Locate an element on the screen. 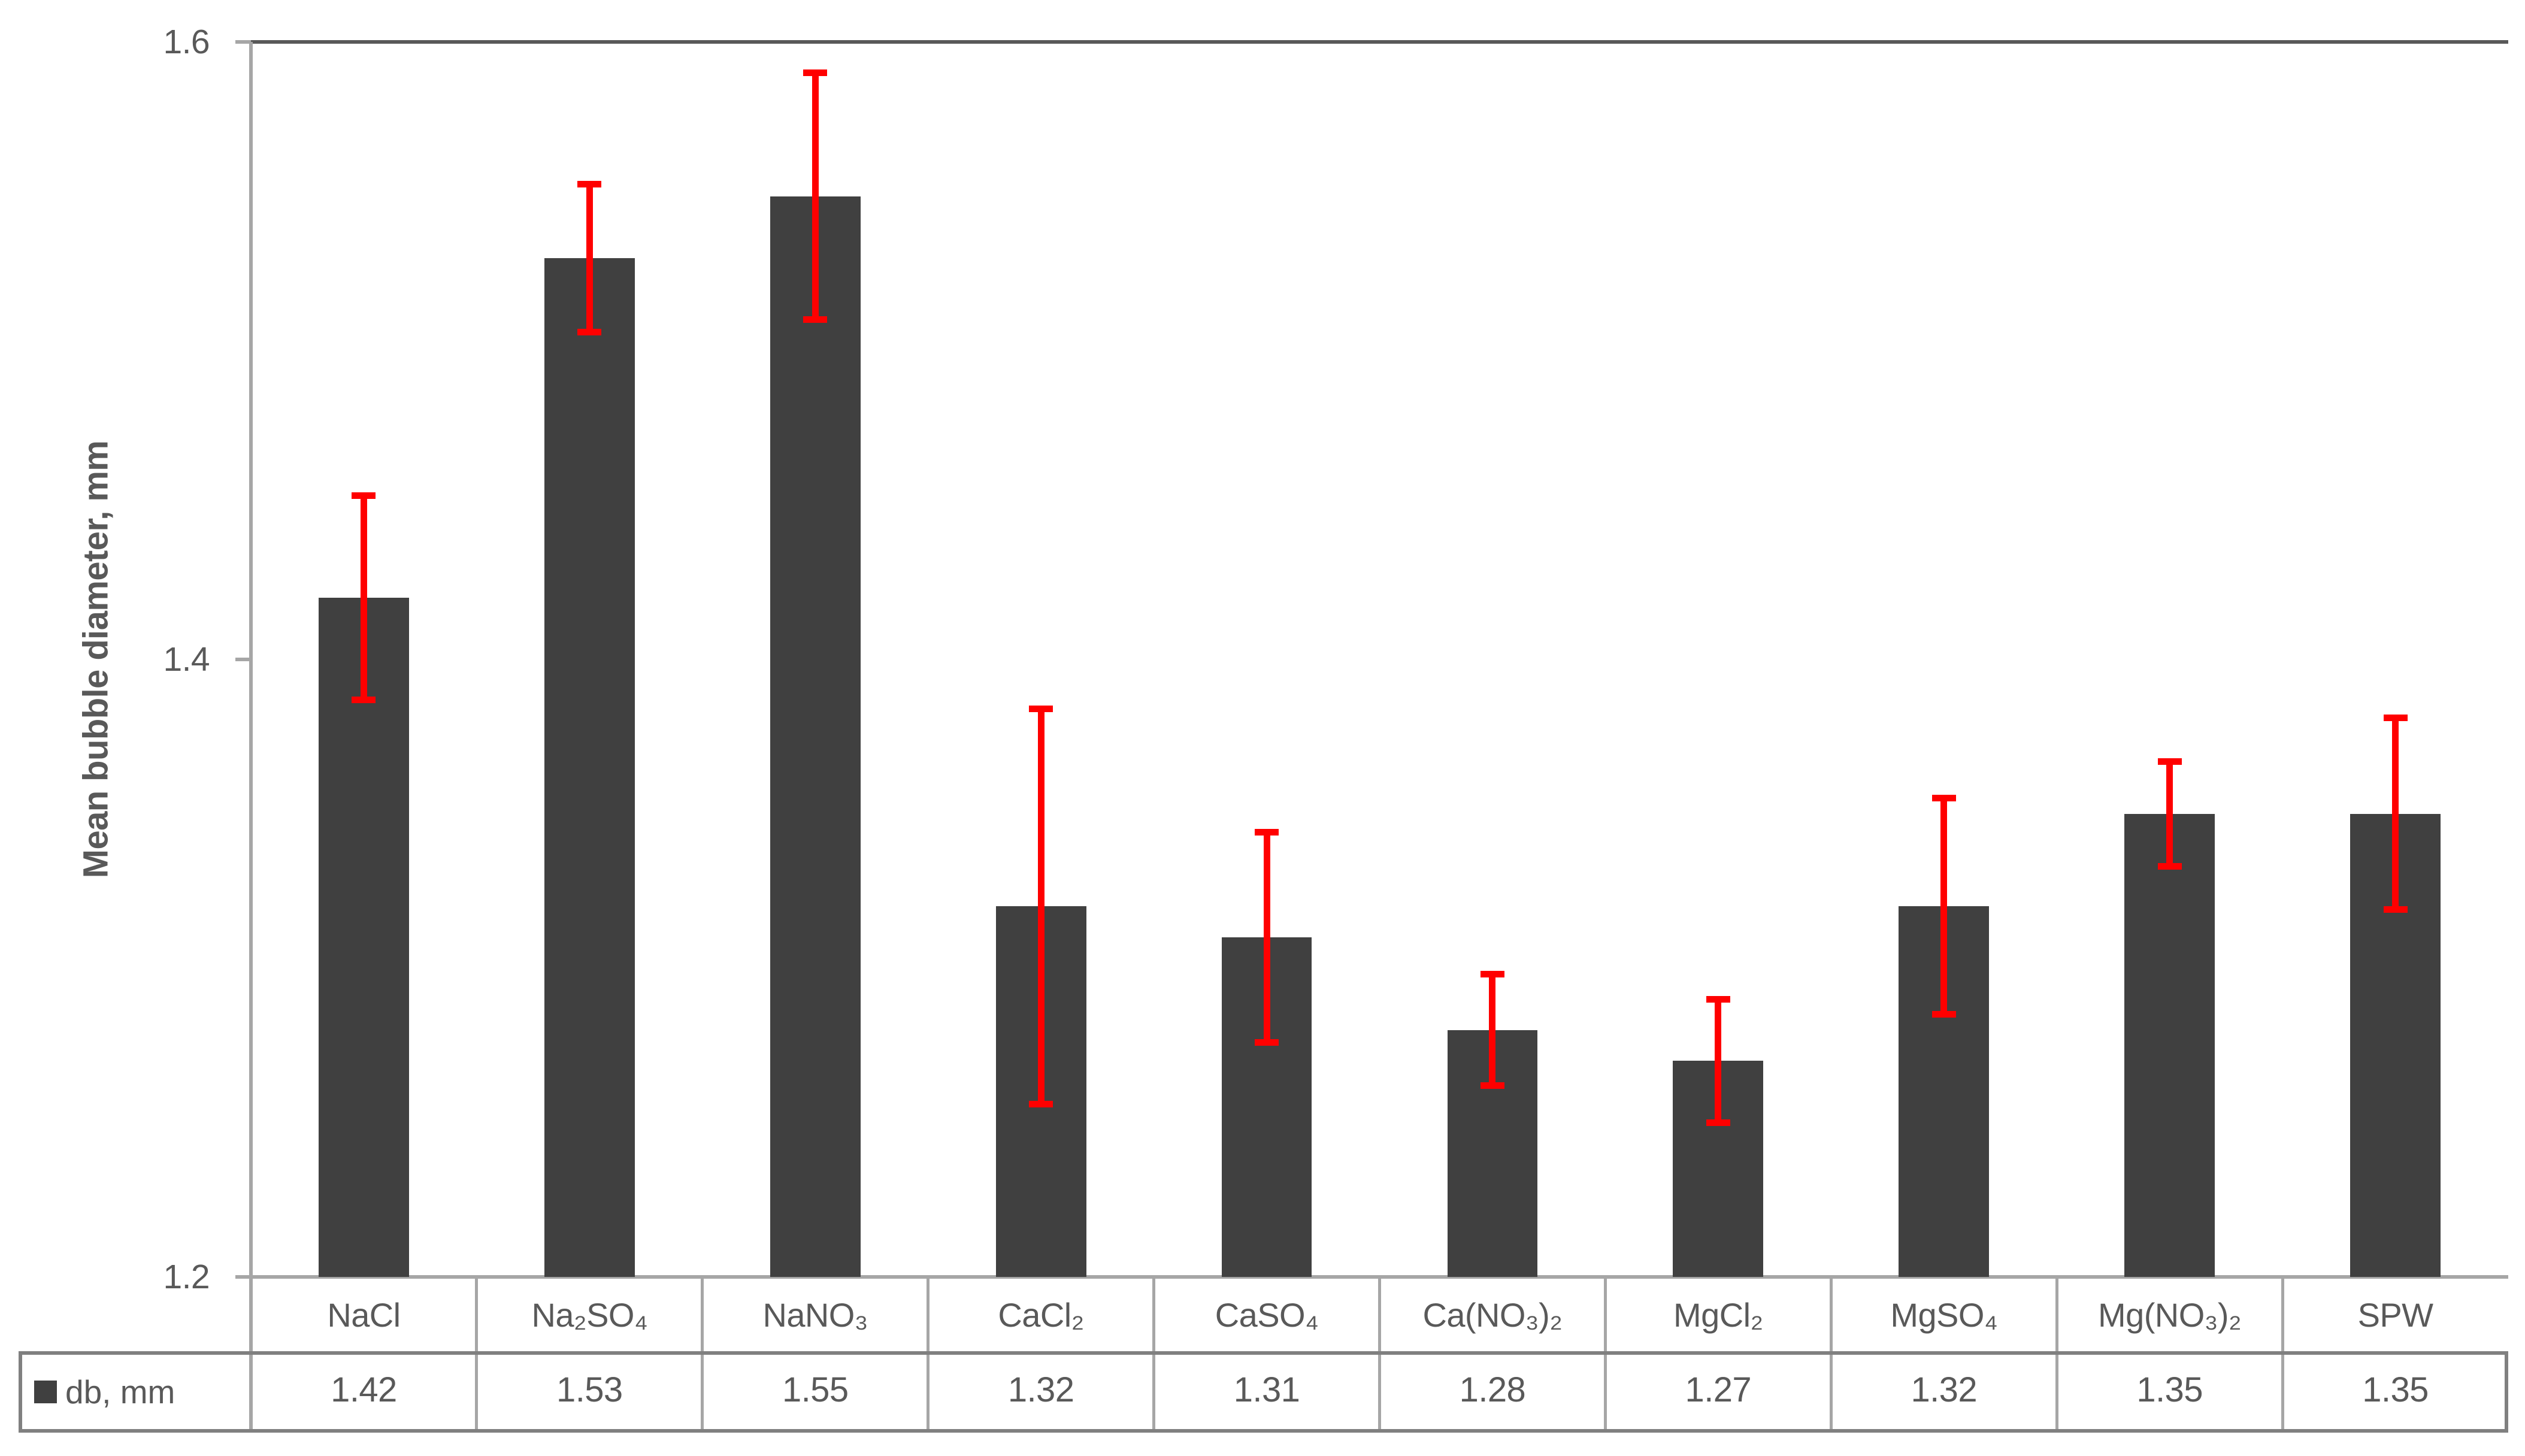  legend-cell: db, mm is located at coordinates (134, 1392).